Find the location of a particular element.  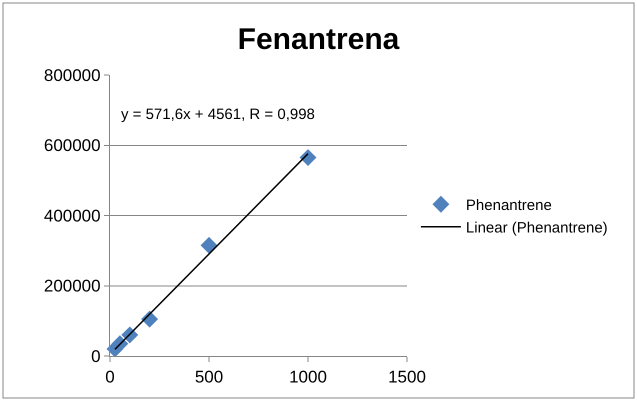

y-tick-label: 400000 is located at coordinates (72, 216).